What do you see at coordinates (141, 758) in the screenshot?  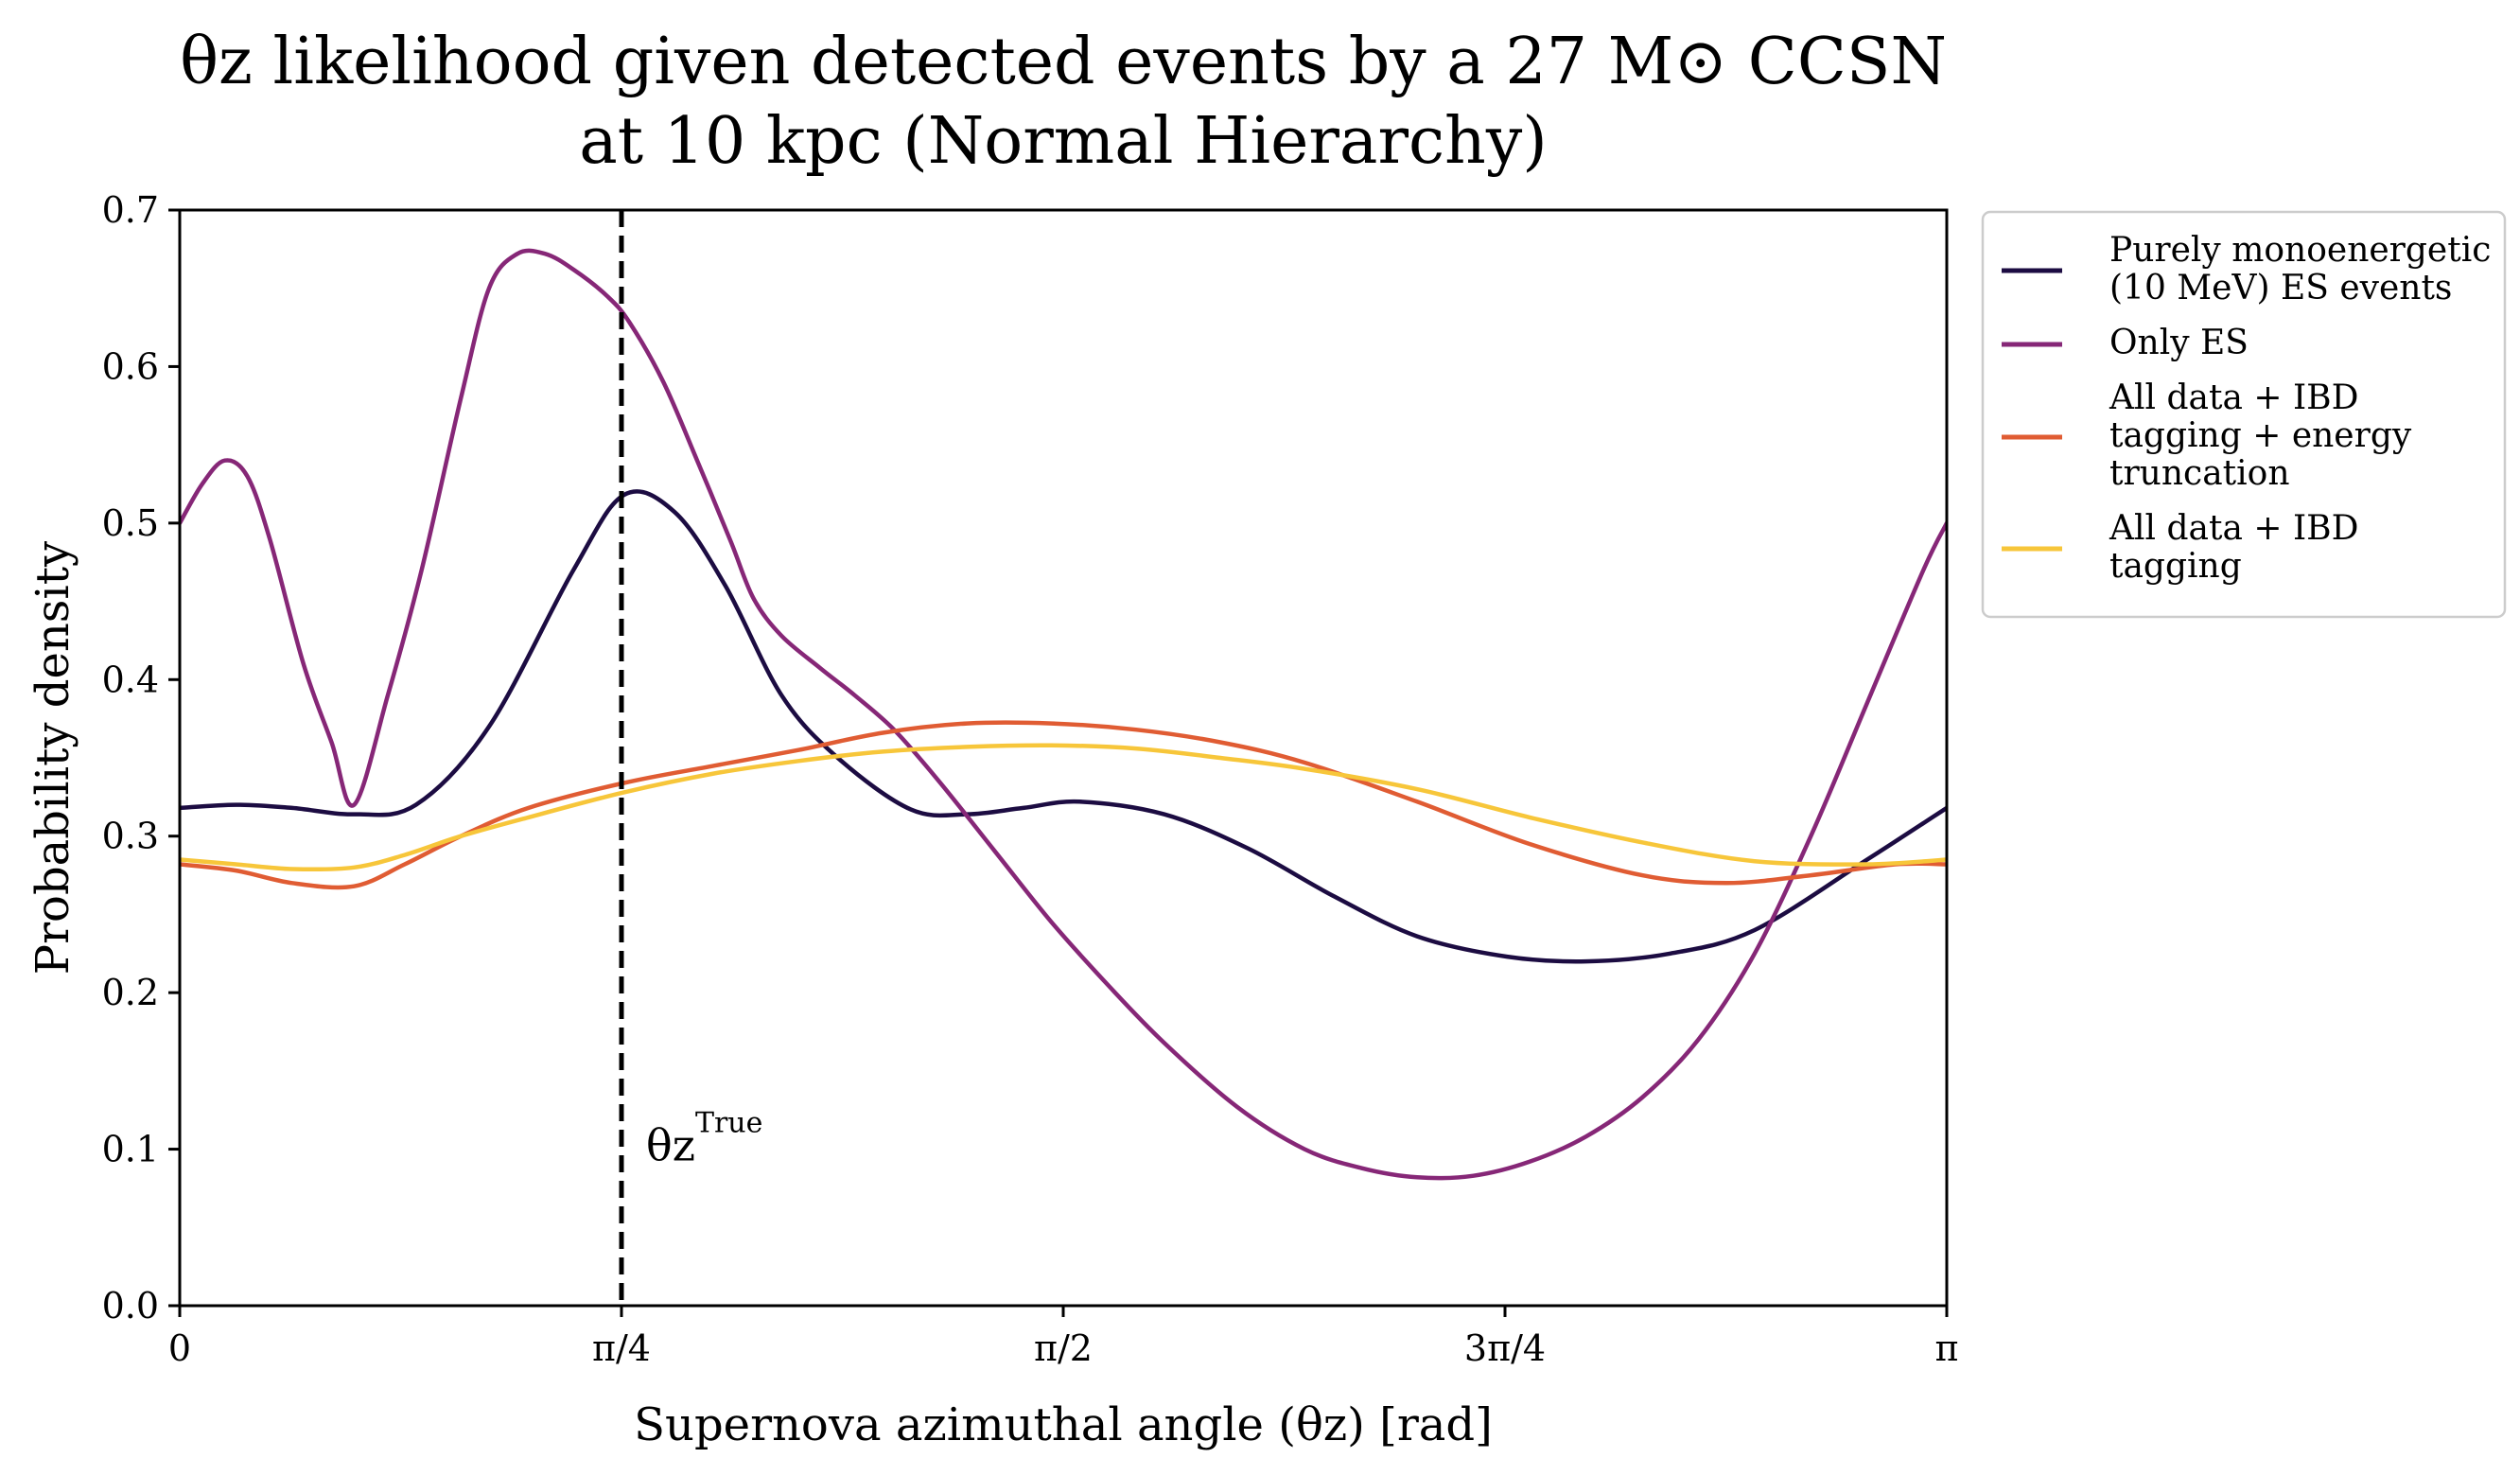 I see `y-axis-ticks: 0.0 0.1 0.2 0.3 0.4 0.5 0.6 0.7` at bounding box center [141, 758].